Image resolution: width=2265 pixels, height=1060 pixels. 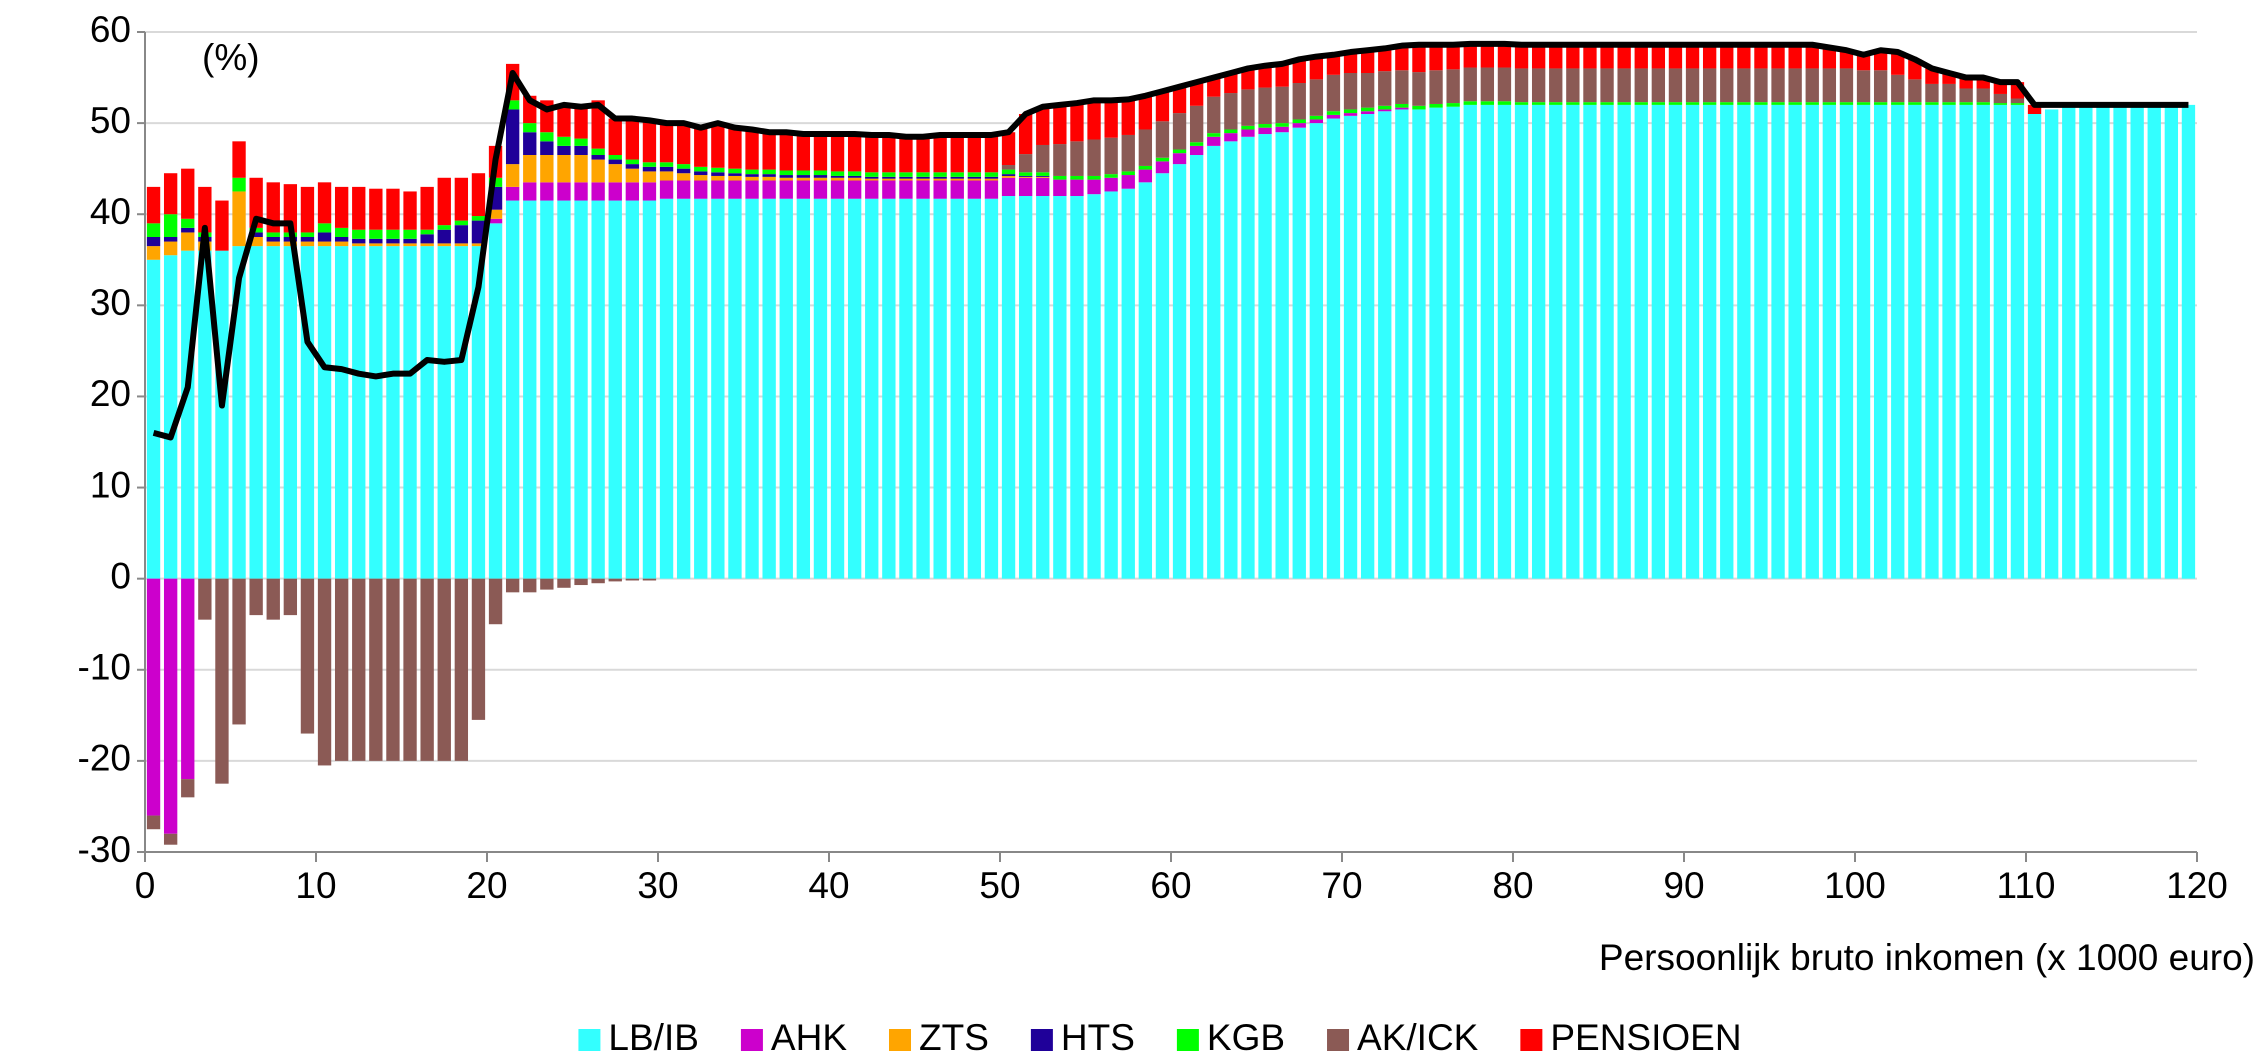 What do you see at coordinates (1683, 885) in the screenshot?
I see `x-tick-label: 90` at bounding box center [1683, 885].